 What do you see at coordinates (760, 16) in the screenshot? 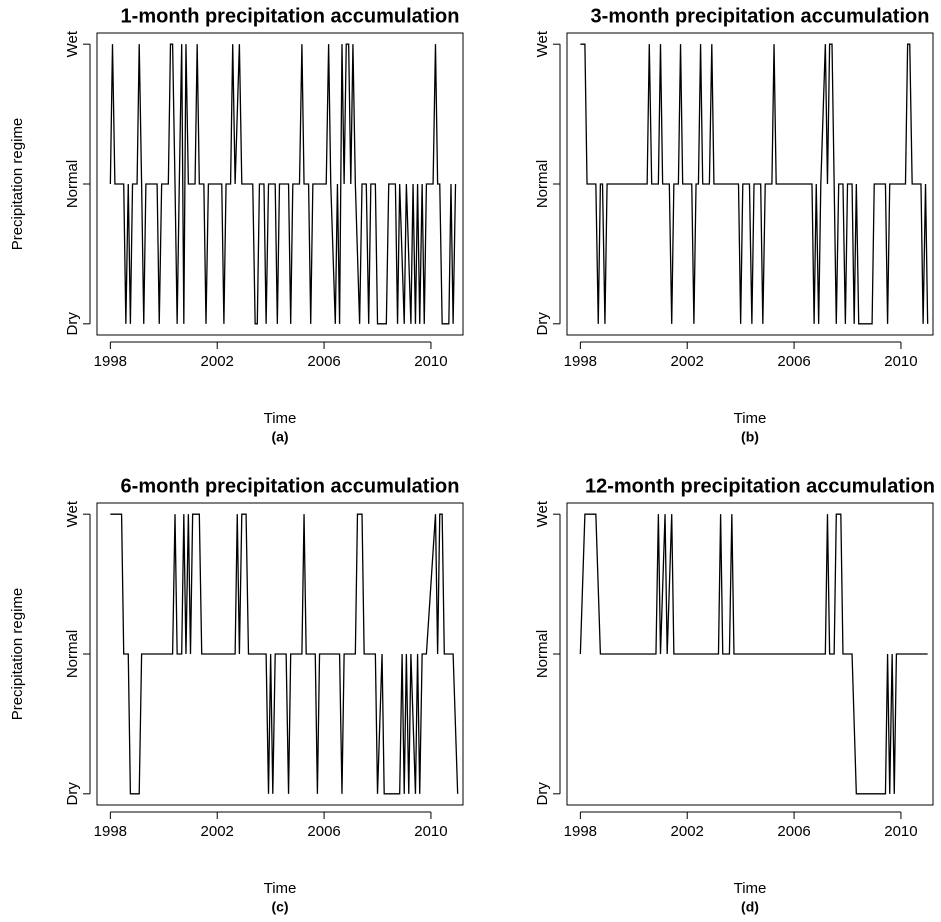
I see `chart-title: 3-month precipitation accumulation` at bounding box center [760, 16].